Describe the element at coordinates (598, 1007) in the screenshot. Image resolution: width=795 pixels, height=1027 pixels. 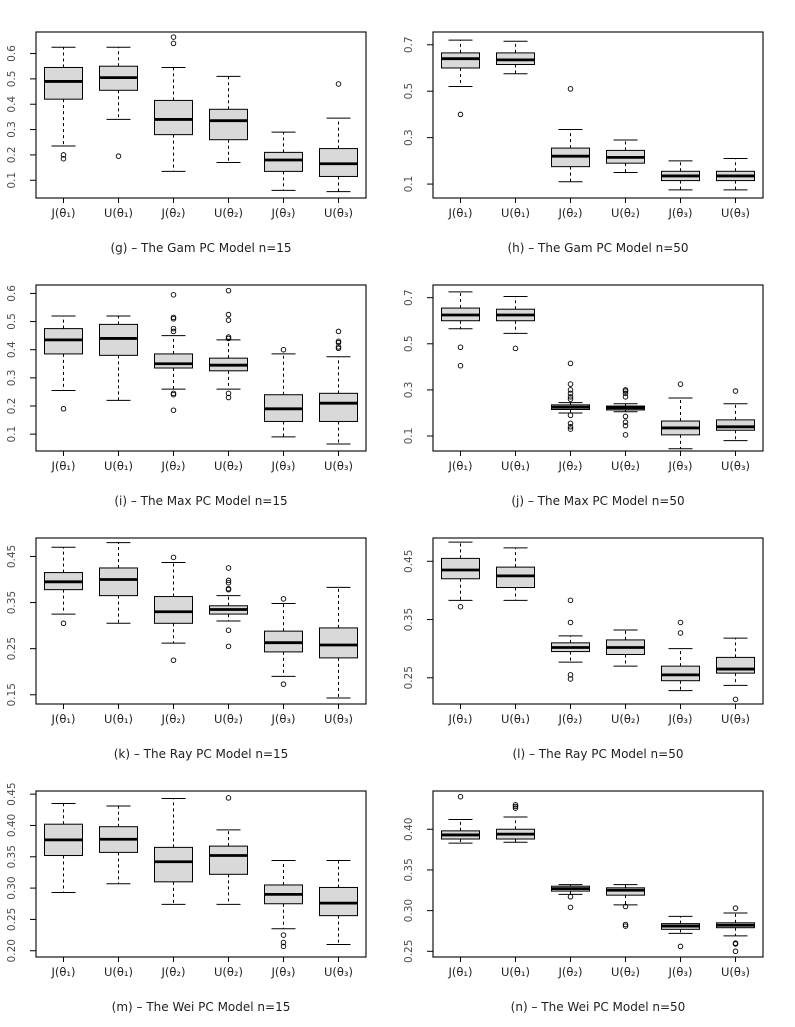
I see `chart-caption: (n) – The Wei PC Model n=50` at that location.